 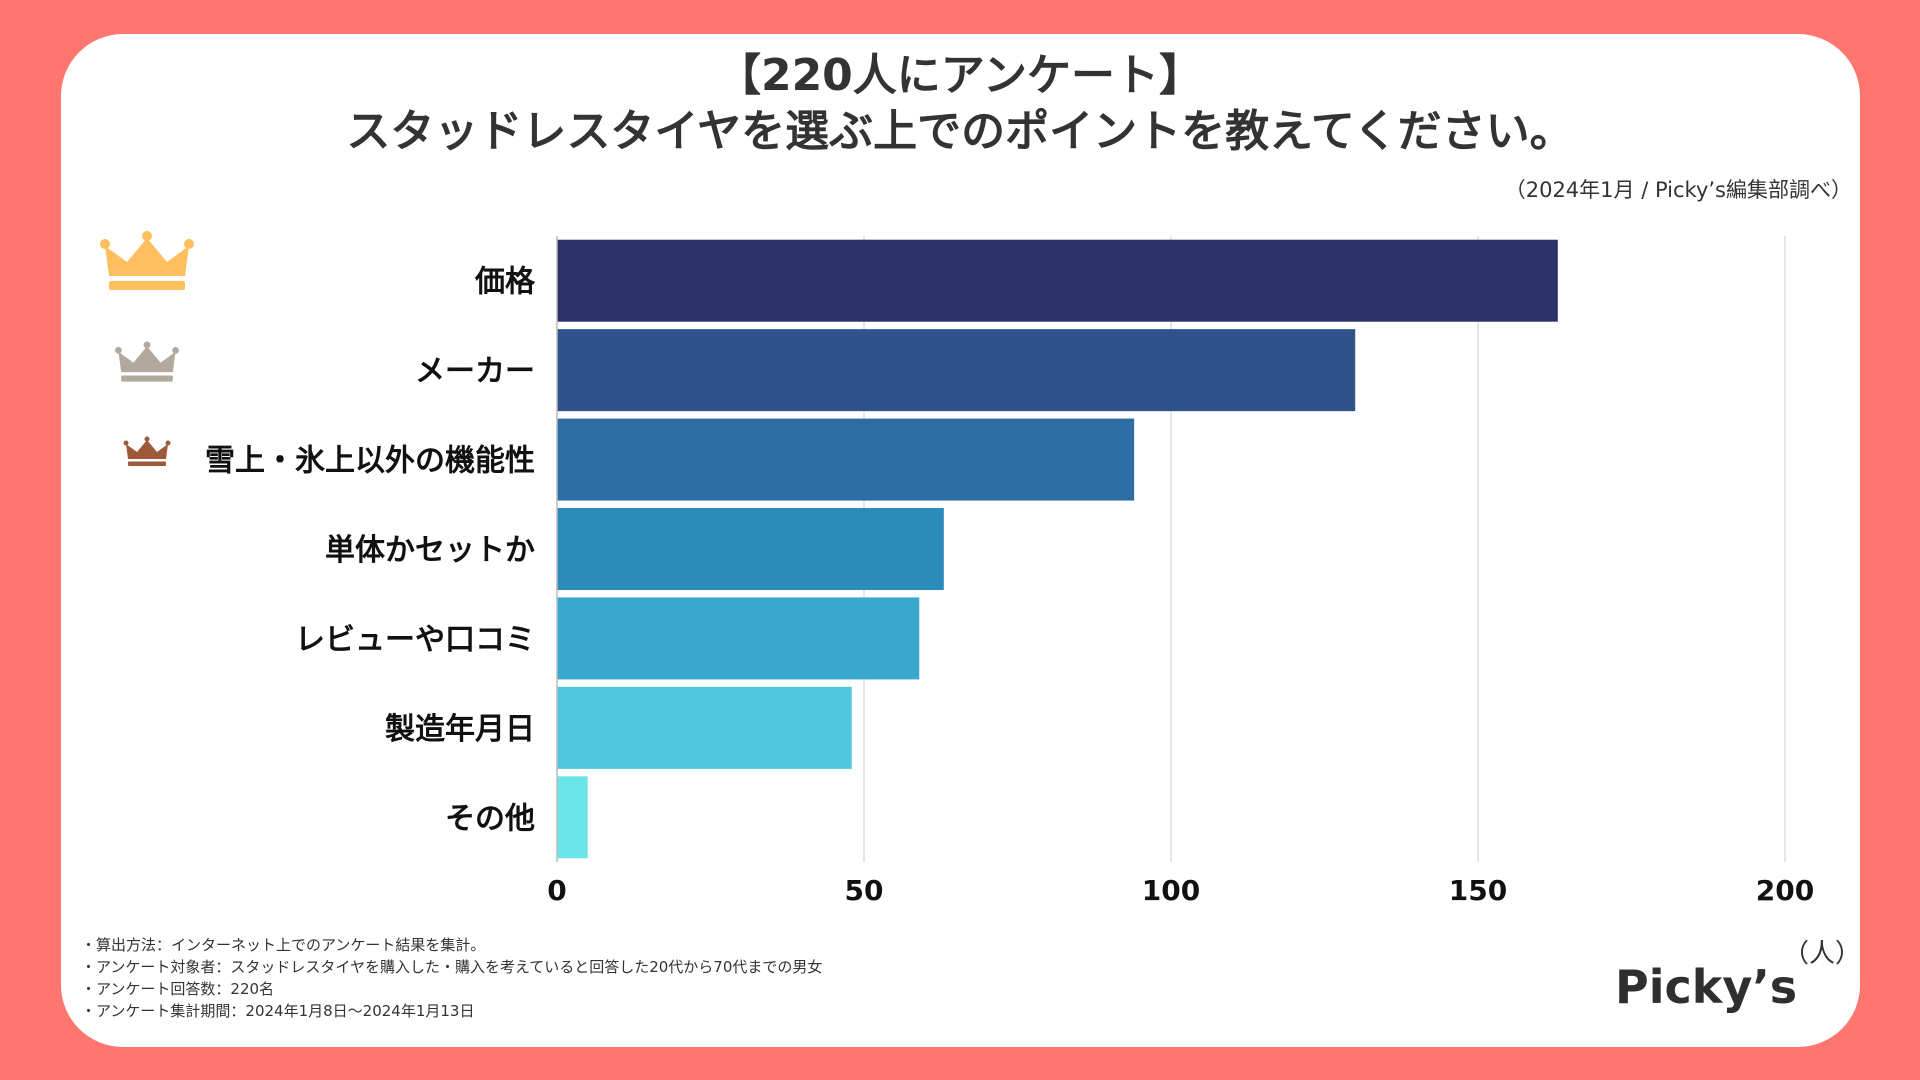 I want to click on category-label-6: その他, so click(x=490, y=818).